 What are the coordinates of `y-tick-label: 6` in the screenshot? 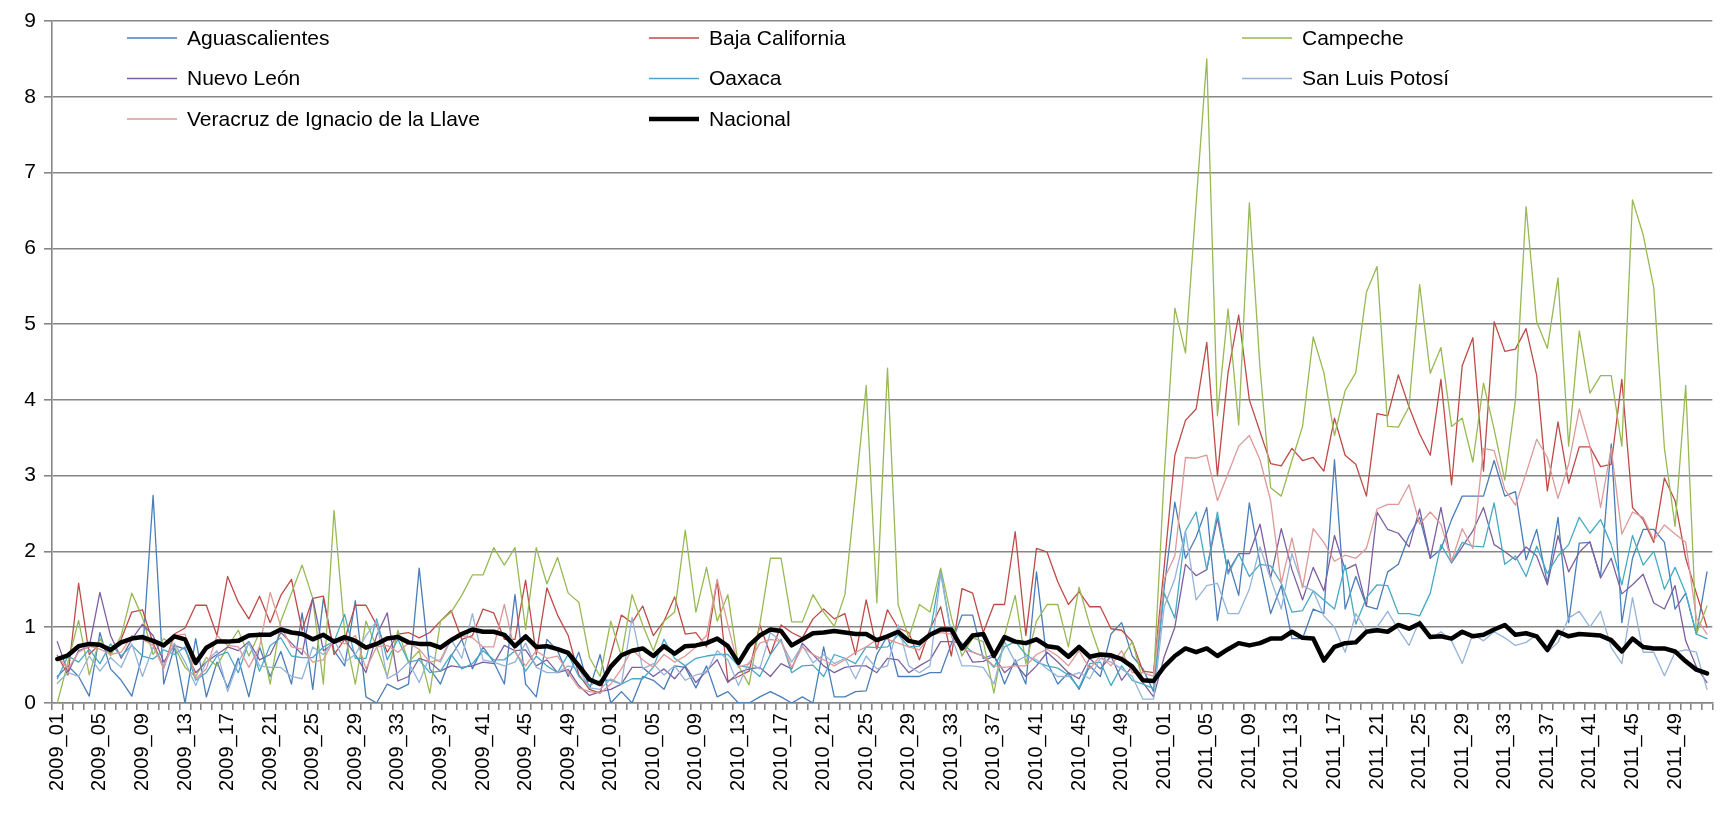 It's located at (30, 247).